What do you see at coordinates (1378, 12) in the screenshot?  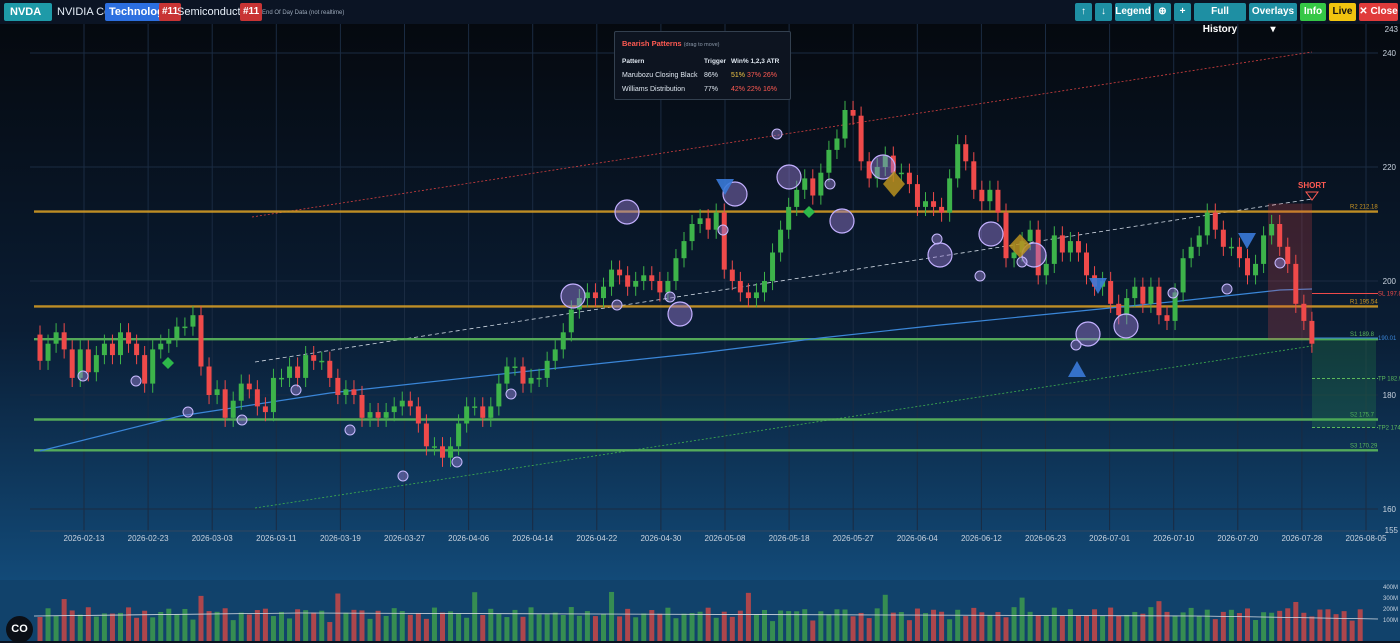 I see `close-button: ✕ Close` at bounding box center [1378, 12].